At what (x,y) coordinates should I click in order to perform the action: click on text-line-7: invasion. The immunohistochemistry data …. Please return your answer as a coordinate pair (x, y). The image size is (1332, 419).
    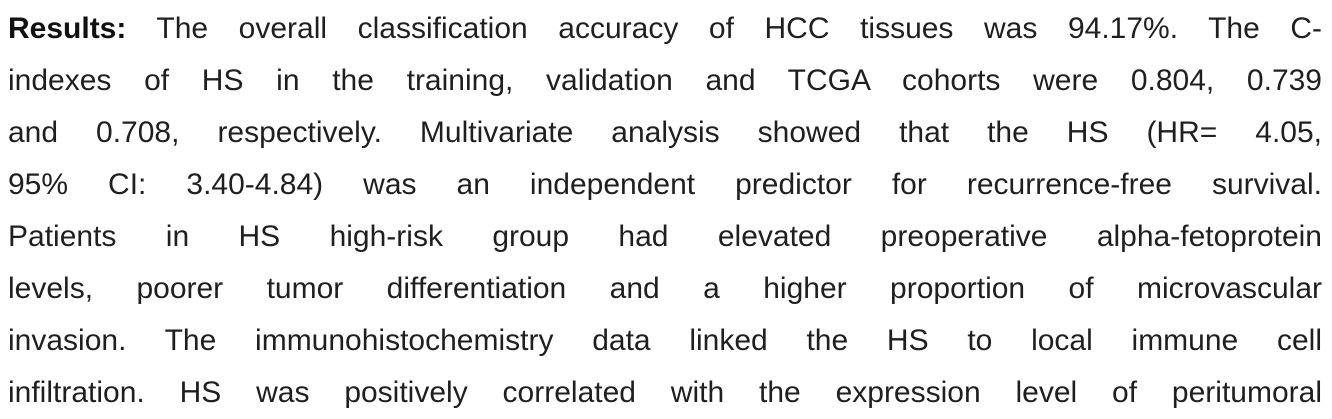
    Looking at the image, I should click on (665, 340).